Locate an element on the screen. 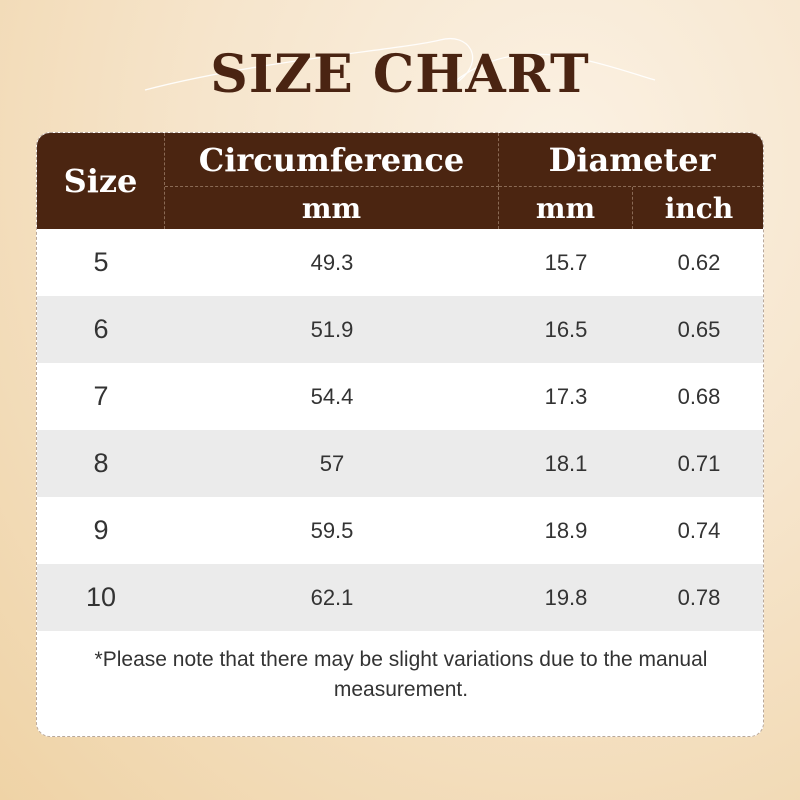  cell-circumference-mm: 49.3 is located at coordinates (332, 262).